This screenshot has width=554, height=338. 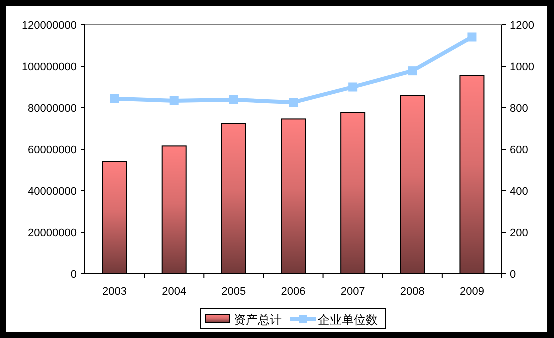 What do you see at coordinates (348, 320) in the screenshot?
I see `legend-label: 企业单位数` at bounding box center [348, 320].